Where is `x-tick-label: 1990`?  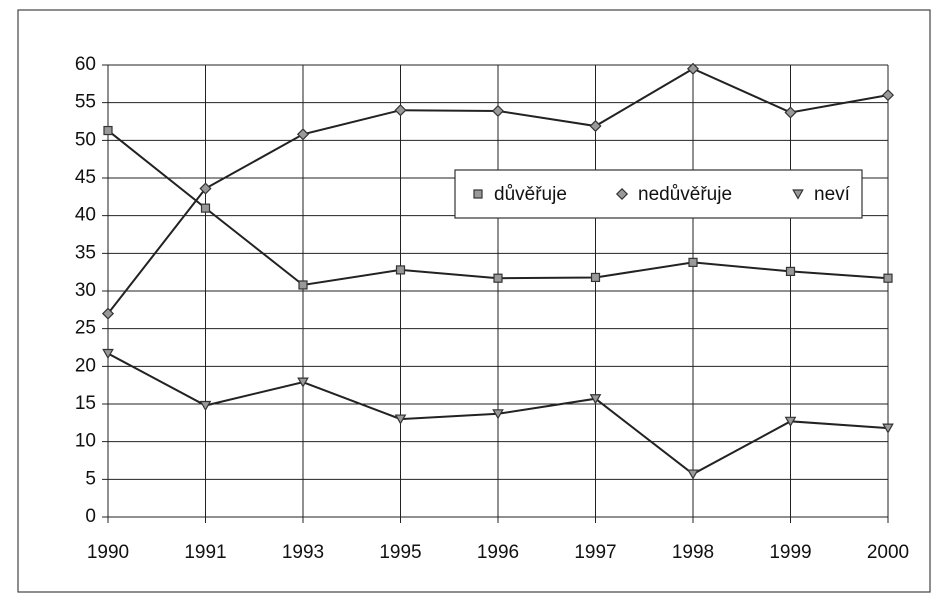
x-tick-label: 1990 is located at coordinates (108, 552).